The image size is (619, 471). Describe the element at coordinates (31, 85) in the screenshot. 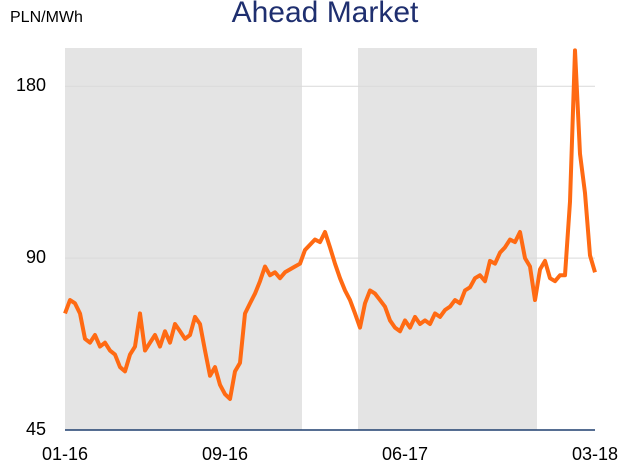

I see `y-tick-label: 180` at that location.